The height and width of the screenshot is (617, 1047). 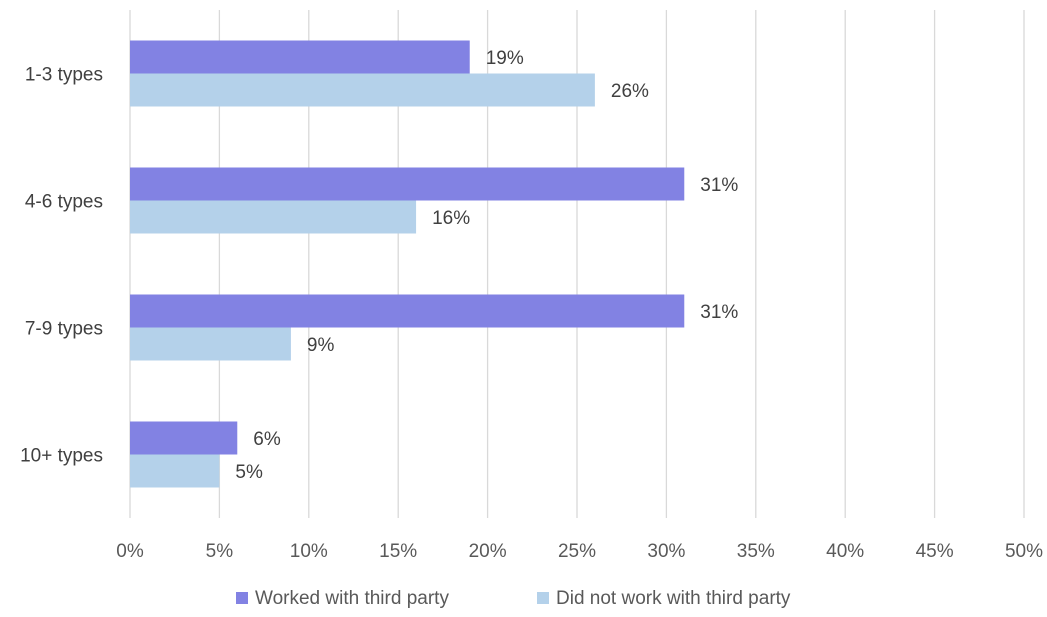 I want to click on x-tick-label: 5%, so click(x=220, y=551).